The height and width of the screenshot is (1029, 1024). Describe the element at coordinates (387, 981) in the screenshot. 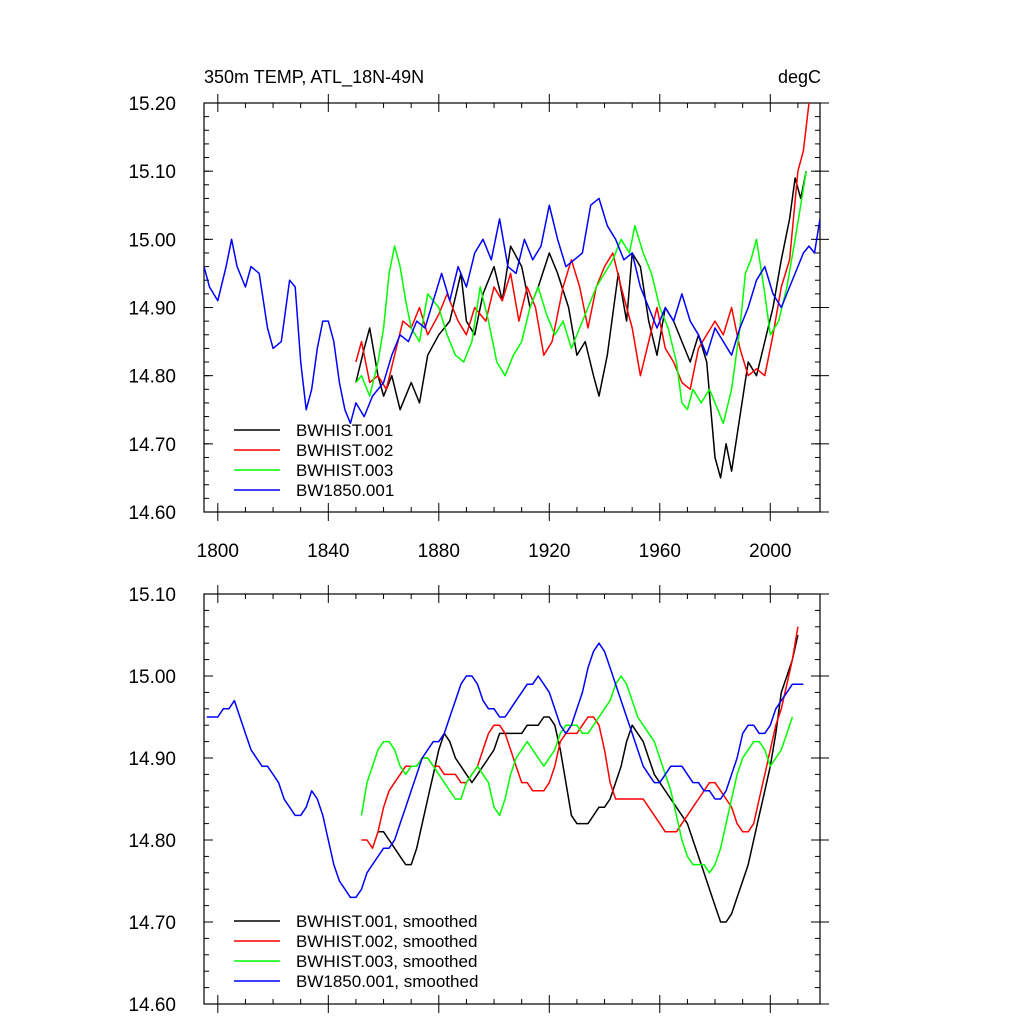

I see `legend-label: BW1850.001, smoothed` at that location.